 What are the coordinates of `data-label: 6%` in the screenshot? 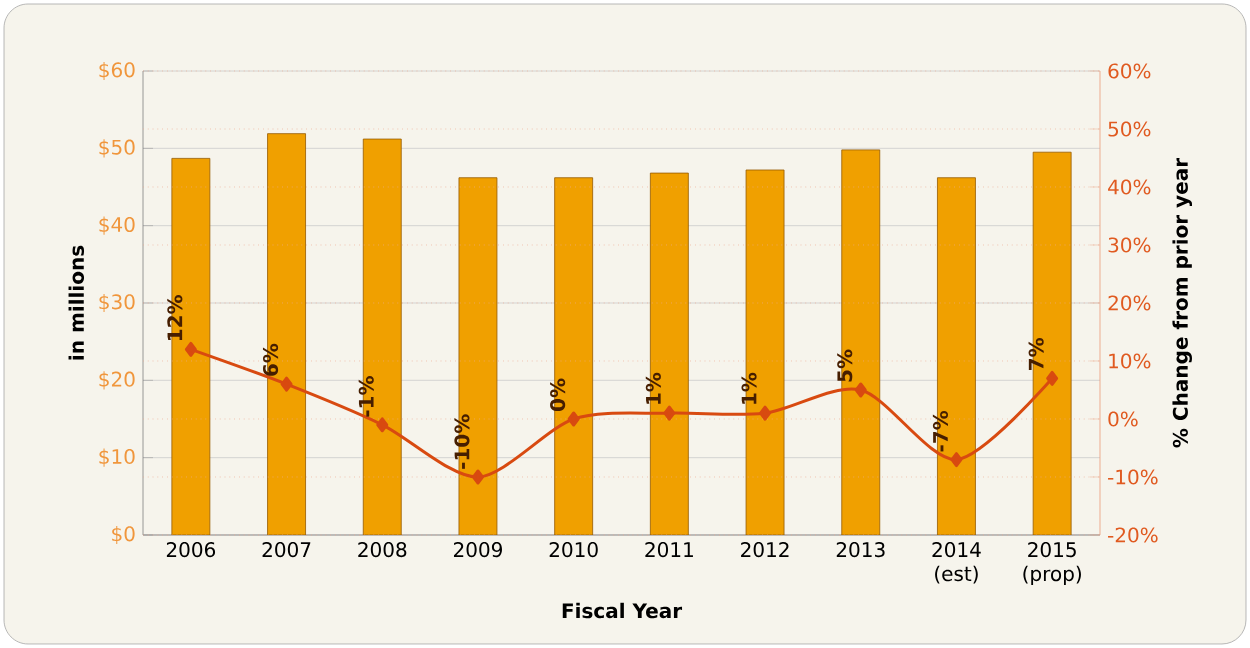 It's located at (270, 359).